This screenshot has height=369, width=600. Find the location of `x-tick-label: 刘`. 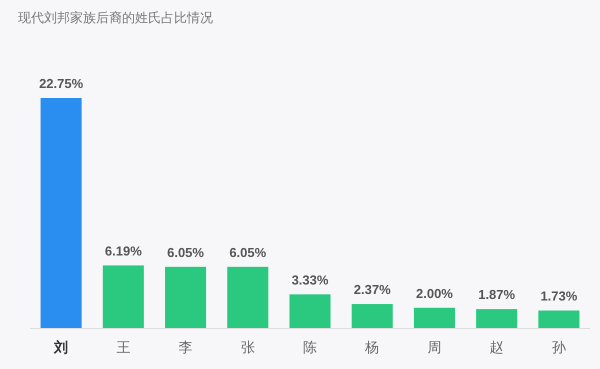

x-tick-label: 刘 is located at coordinates (60, 347).